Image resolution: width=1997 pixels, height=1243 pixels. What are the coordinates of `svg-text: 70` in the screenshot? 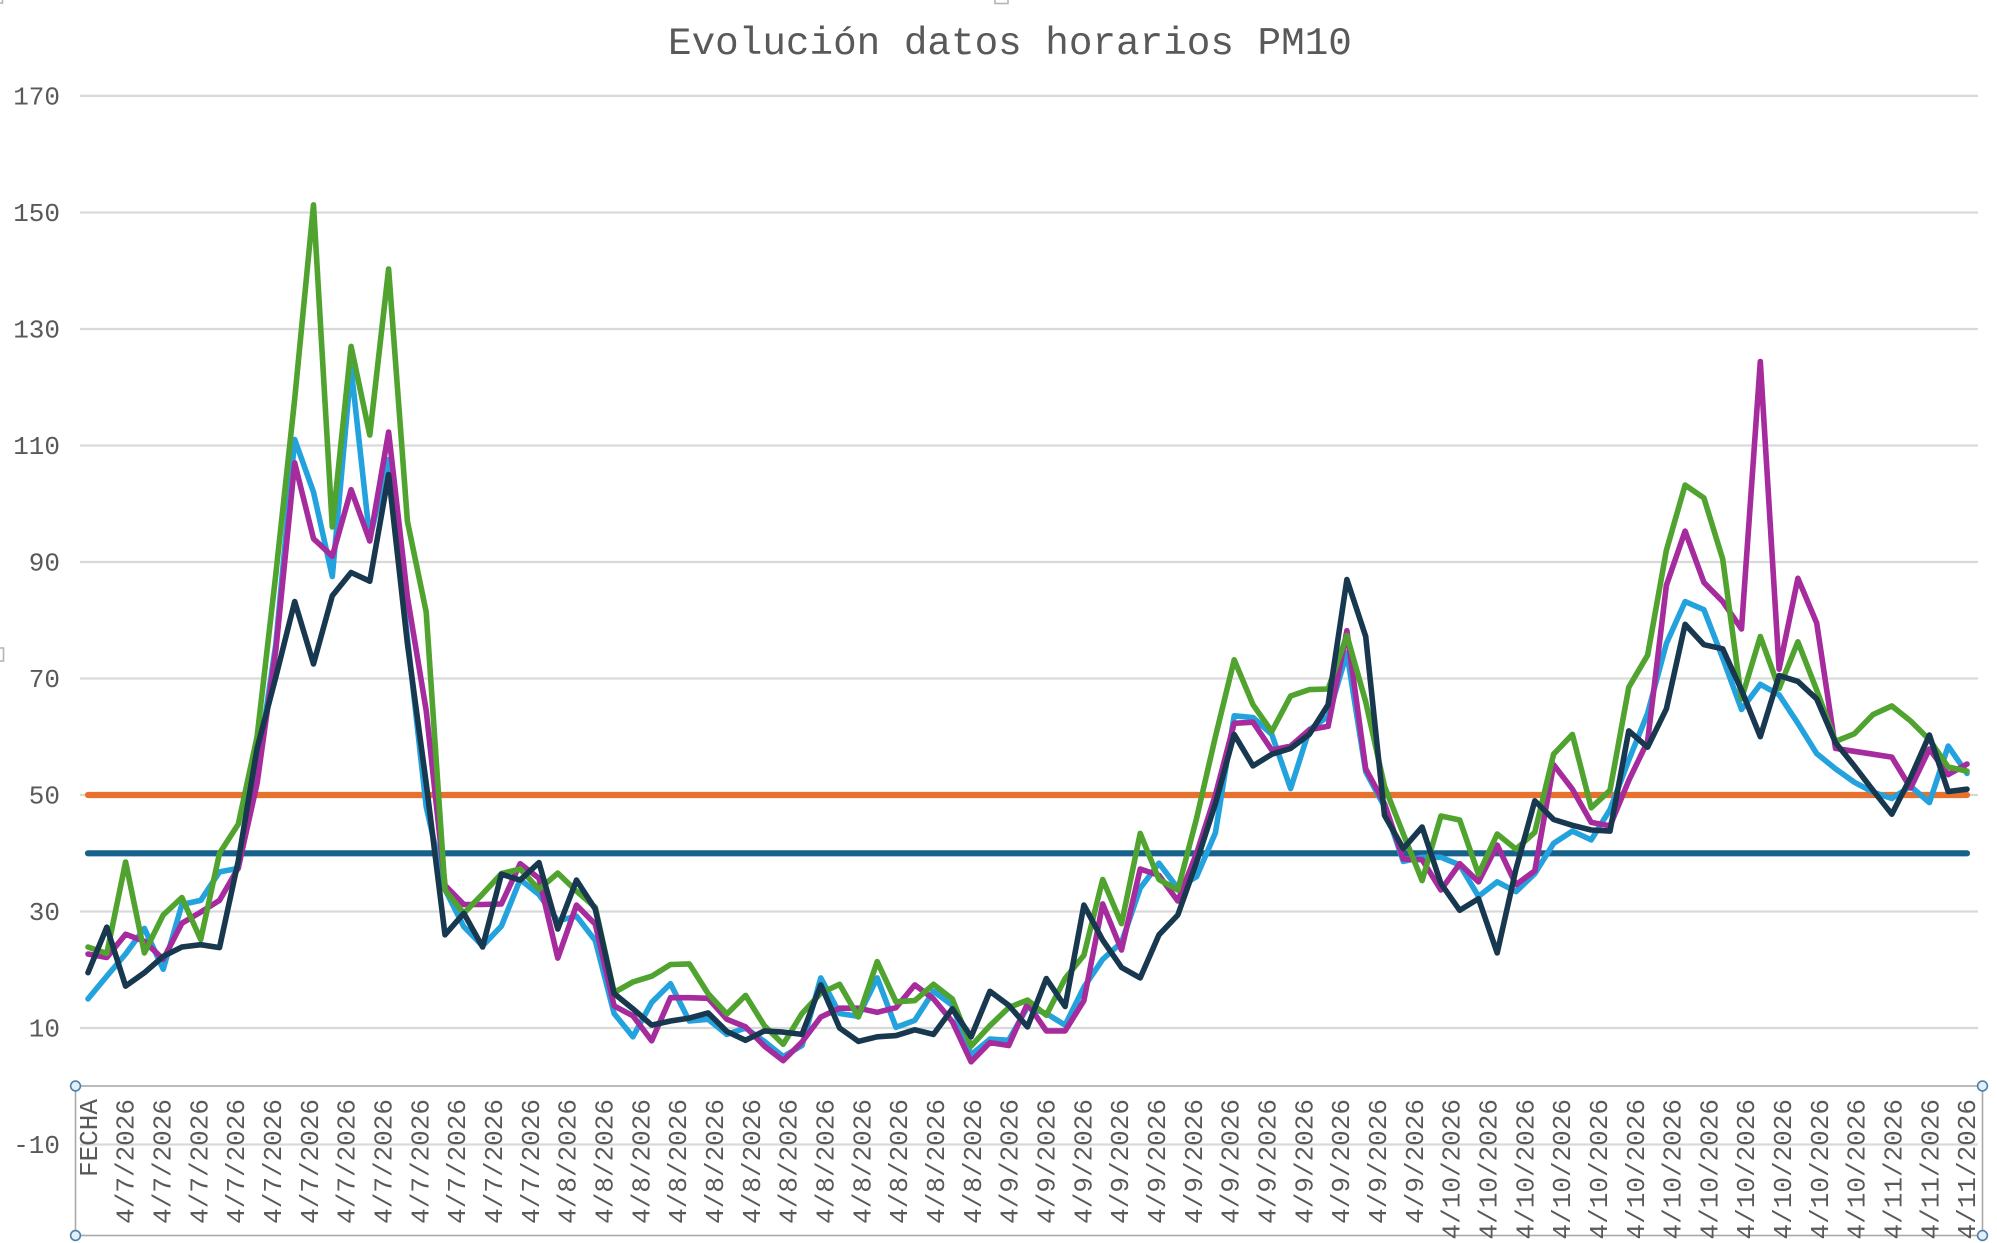 It's located at (44, 680).